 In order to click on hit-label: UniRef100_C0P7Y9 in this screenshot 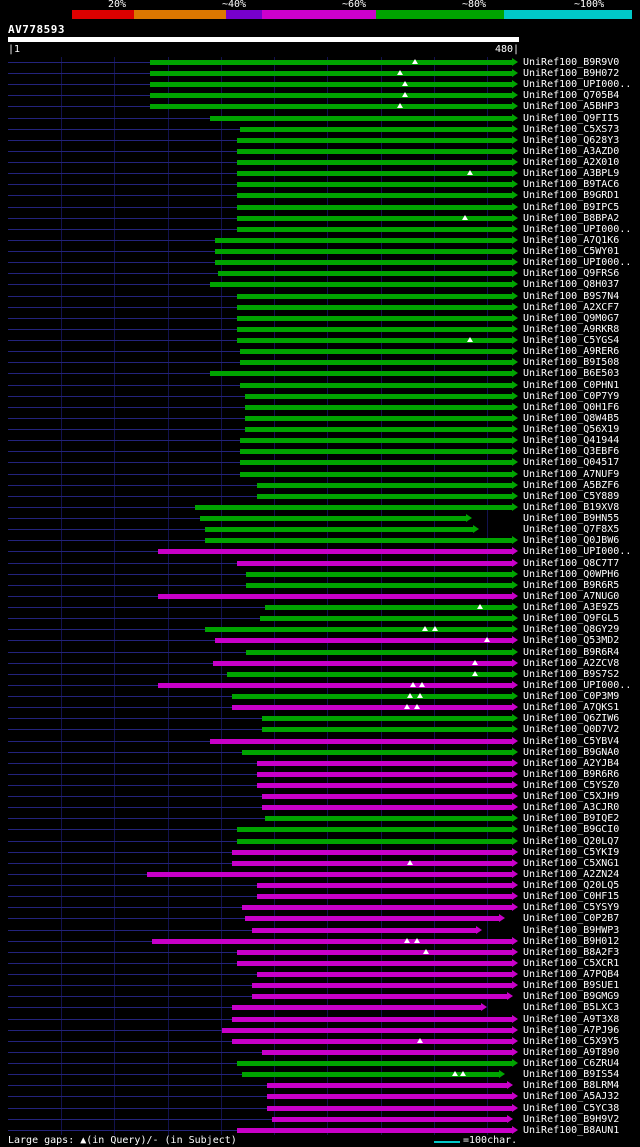, I will do `click(571, 396)`.